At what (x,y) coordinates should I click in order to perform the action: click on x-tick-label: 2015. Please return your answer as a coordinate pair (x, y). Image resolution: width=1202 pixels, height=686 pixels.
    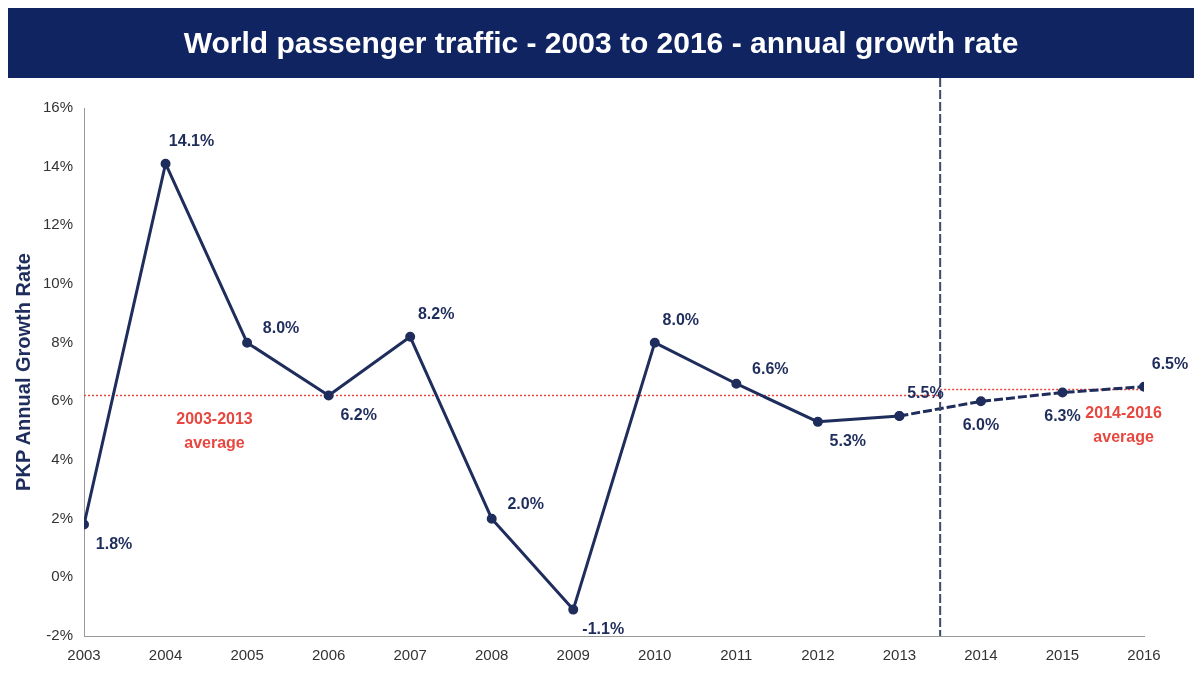
    Looking at the image, I should click on (1062, 655).